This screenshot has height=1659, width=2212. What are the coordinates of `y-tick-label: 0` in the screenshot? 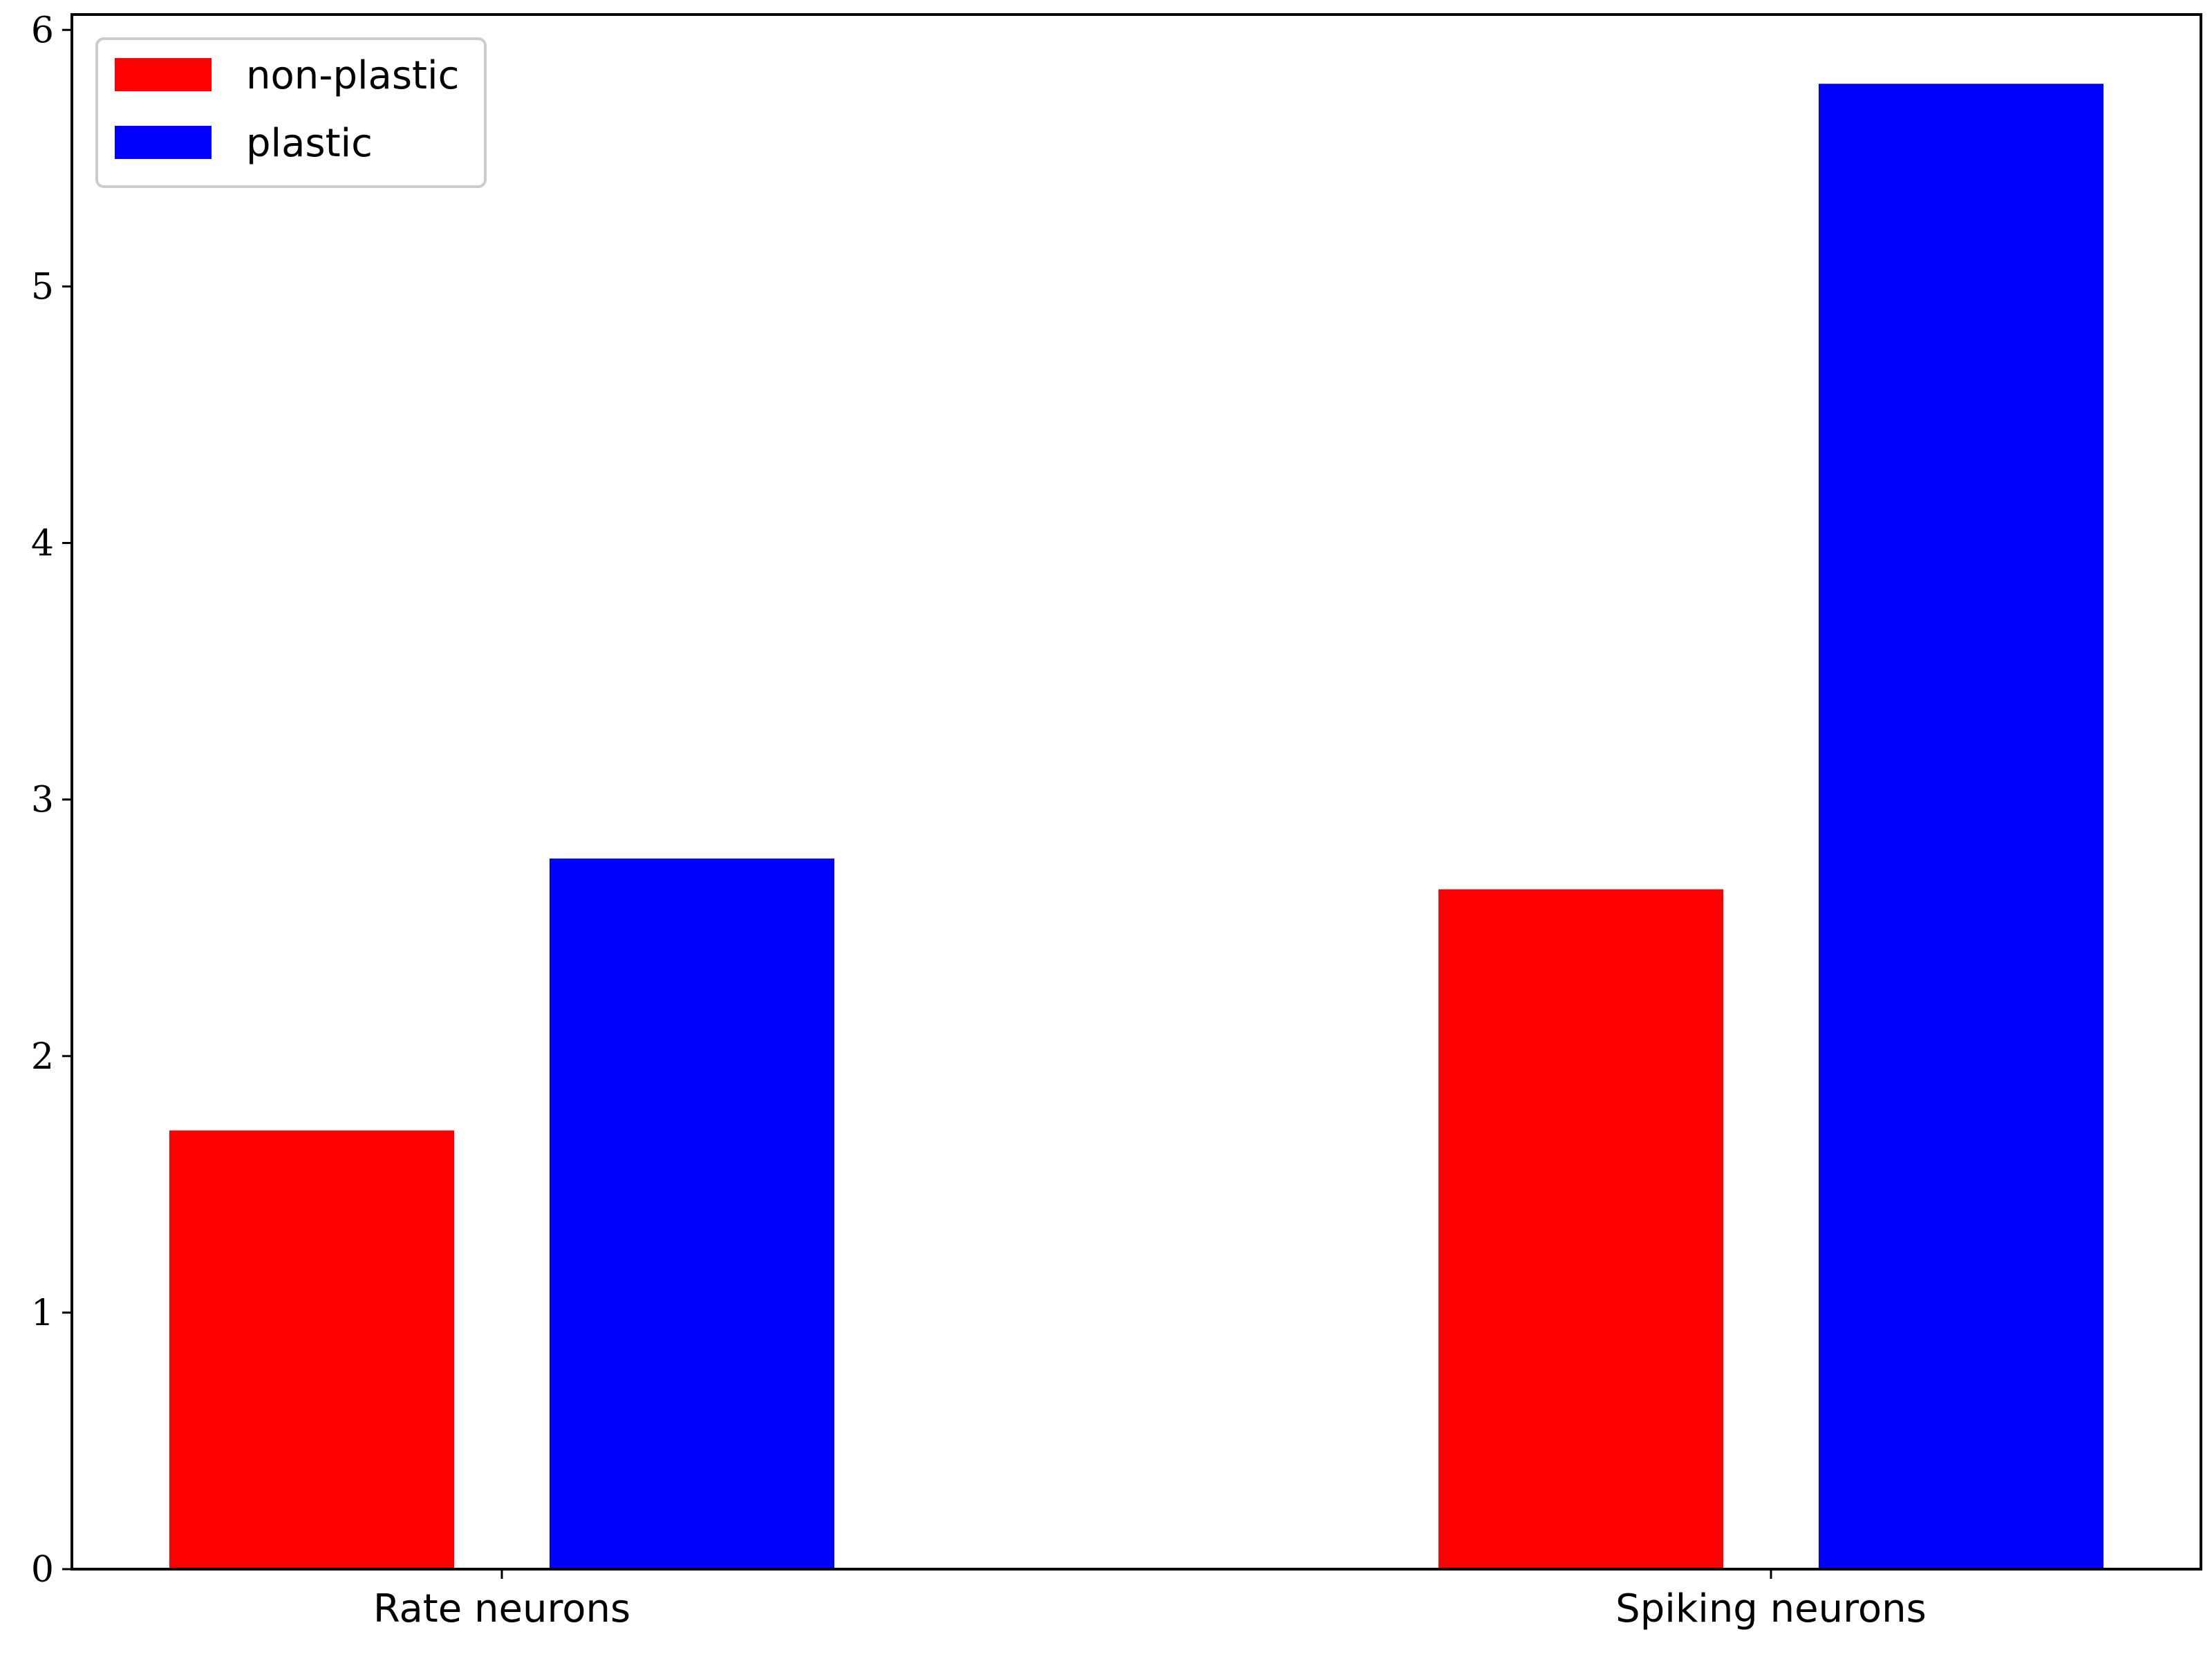 It's located at (43, 1570).